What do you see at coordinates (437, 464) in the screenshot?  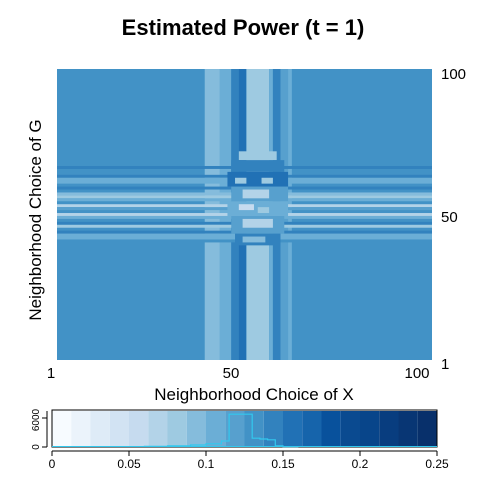 I see `legend-x-tick-label: 0.25` at bounding box center [437, 464].